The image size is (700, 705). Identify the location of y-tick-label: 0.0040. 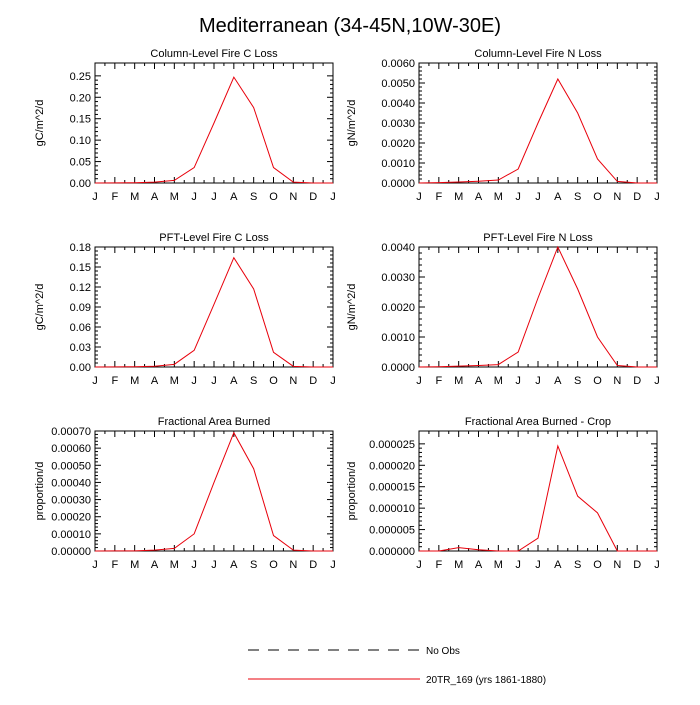
(398, 104).